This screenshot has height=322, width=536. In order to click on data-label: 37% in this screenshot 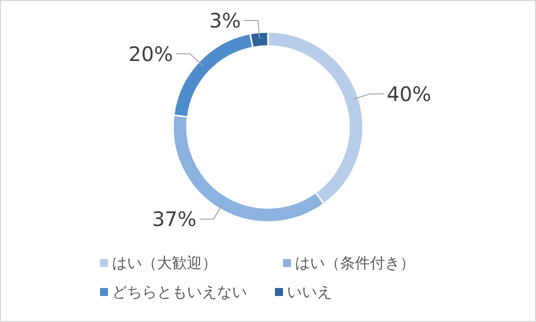, I will do `click(174, 219)`.